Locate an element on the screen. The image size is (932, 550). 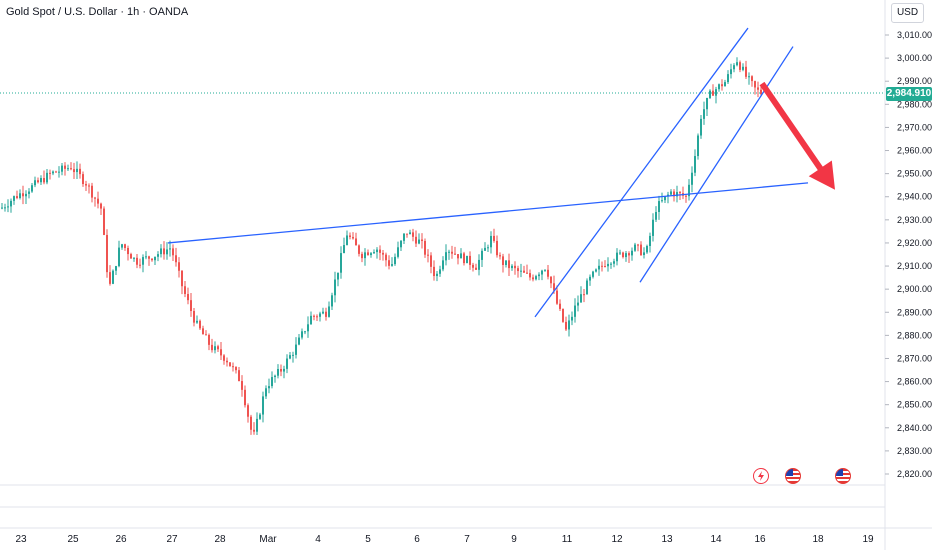
y-tick-label: 2,930.000 is located at coordinates (914, 220).